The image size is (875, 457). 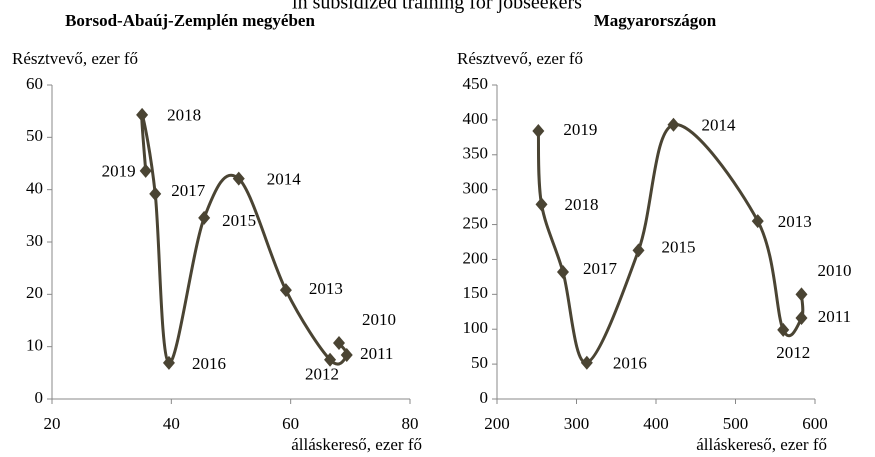 What do you see at coordinates (577, 423) in the screenshot?
I see `x-tick-label: 300` at bounding box center [577, 423].